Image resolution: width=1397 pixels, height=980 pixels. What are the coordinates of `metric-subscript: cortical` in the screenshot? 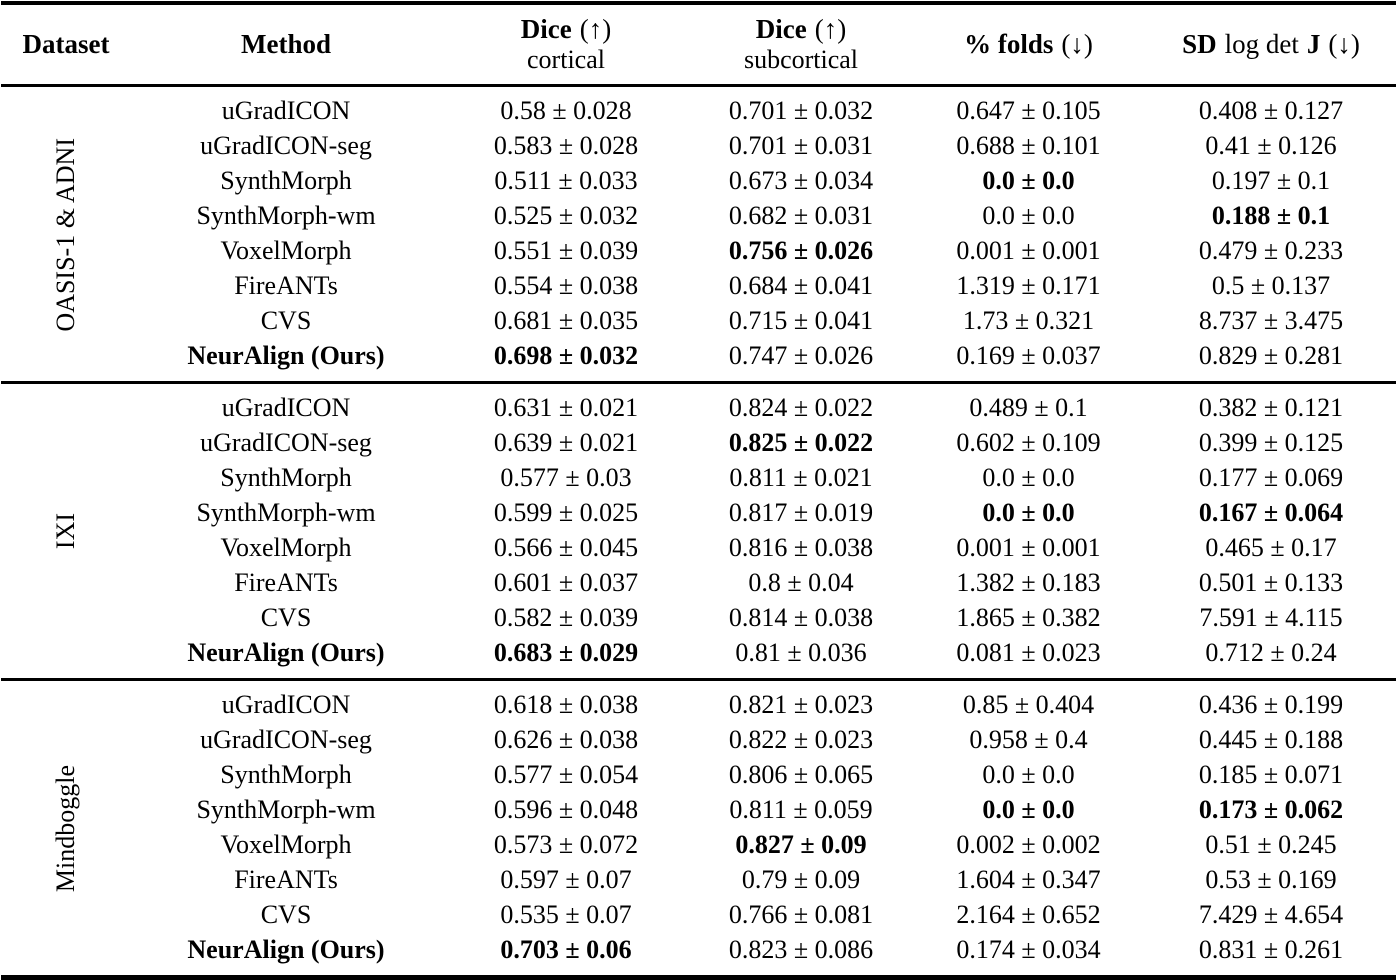 It's located at (566, 59).